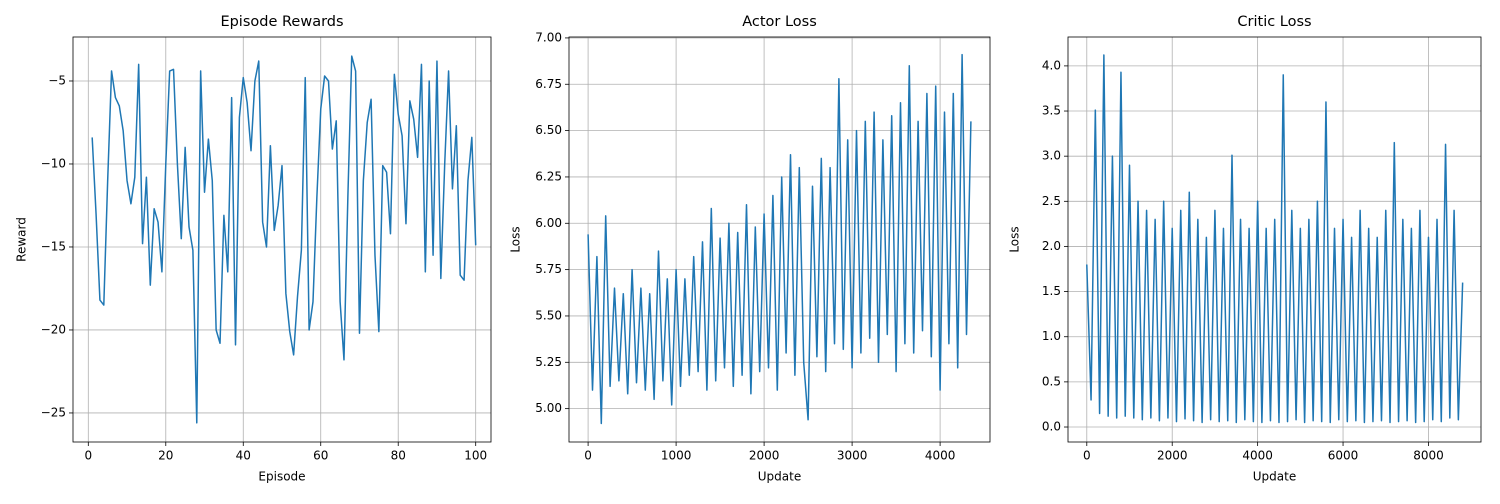  Describe the element at coordinates (1051, 65) in the screenshot. I see `y-tick-label: 4.0` at that location.